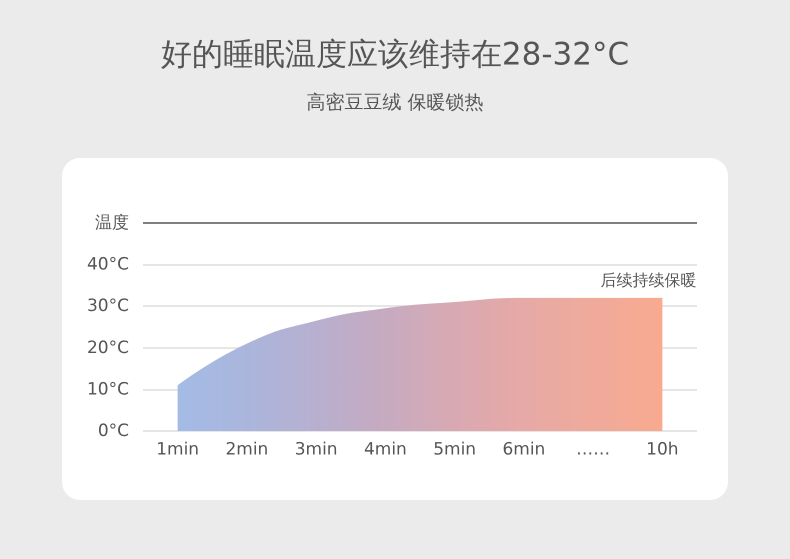  I want to click on y-tick-label: 40°C, so click(107, 264).